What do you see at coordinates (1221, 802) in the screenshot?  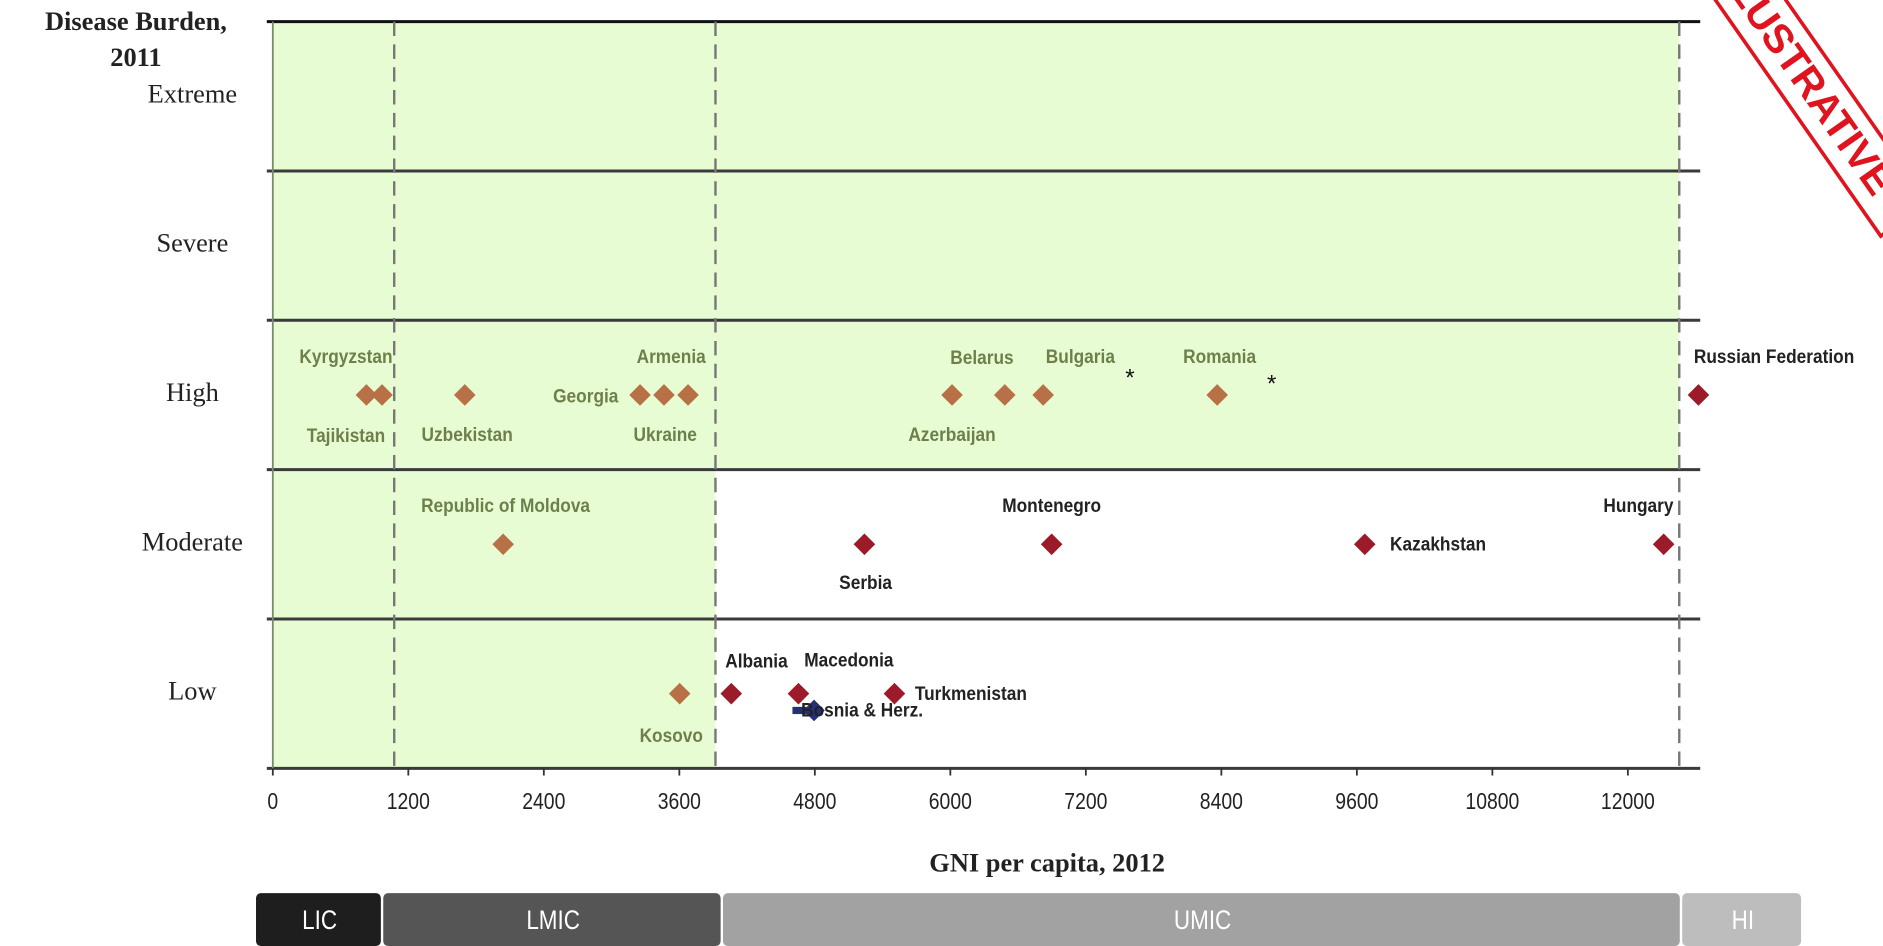 I see `x-tick-label: 8400` at bounding box center [1221, 802].